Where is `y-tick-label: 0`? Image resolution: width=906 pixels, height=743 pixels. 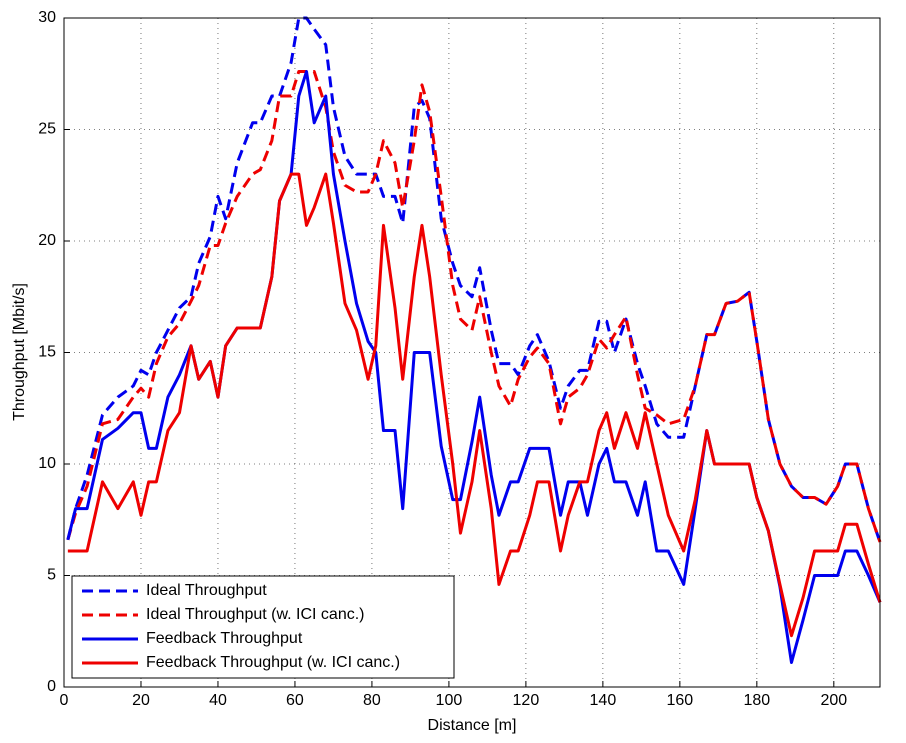 y-tick-label: 0 is located at coordinates (51, 686).